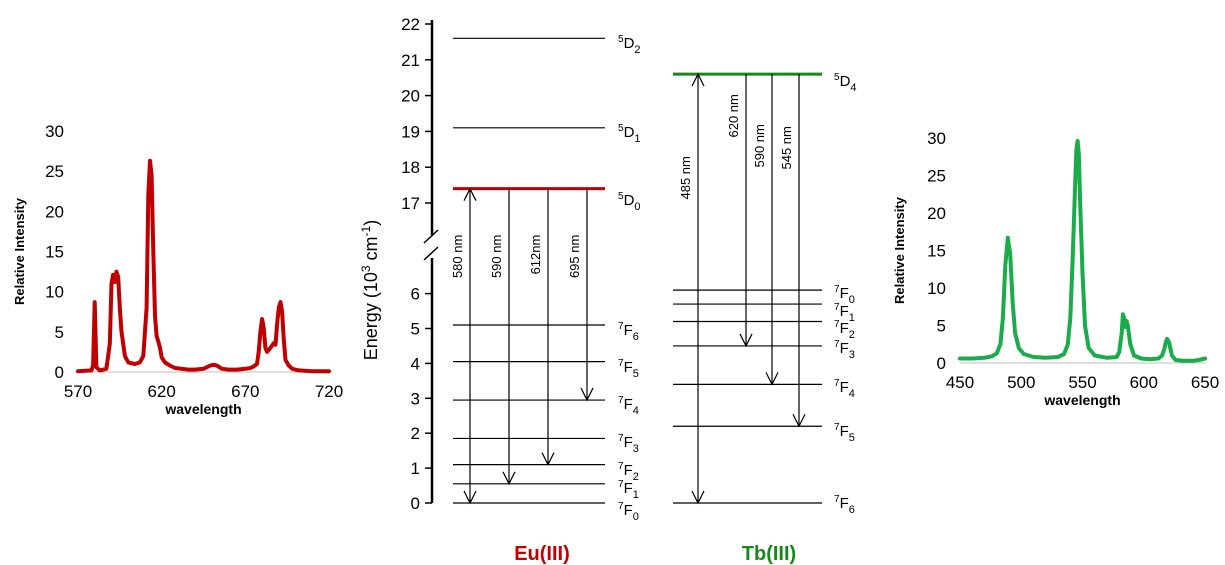 The image size is (1225, 565). I want to click on x-tick-label: 720, so click(329, 391).